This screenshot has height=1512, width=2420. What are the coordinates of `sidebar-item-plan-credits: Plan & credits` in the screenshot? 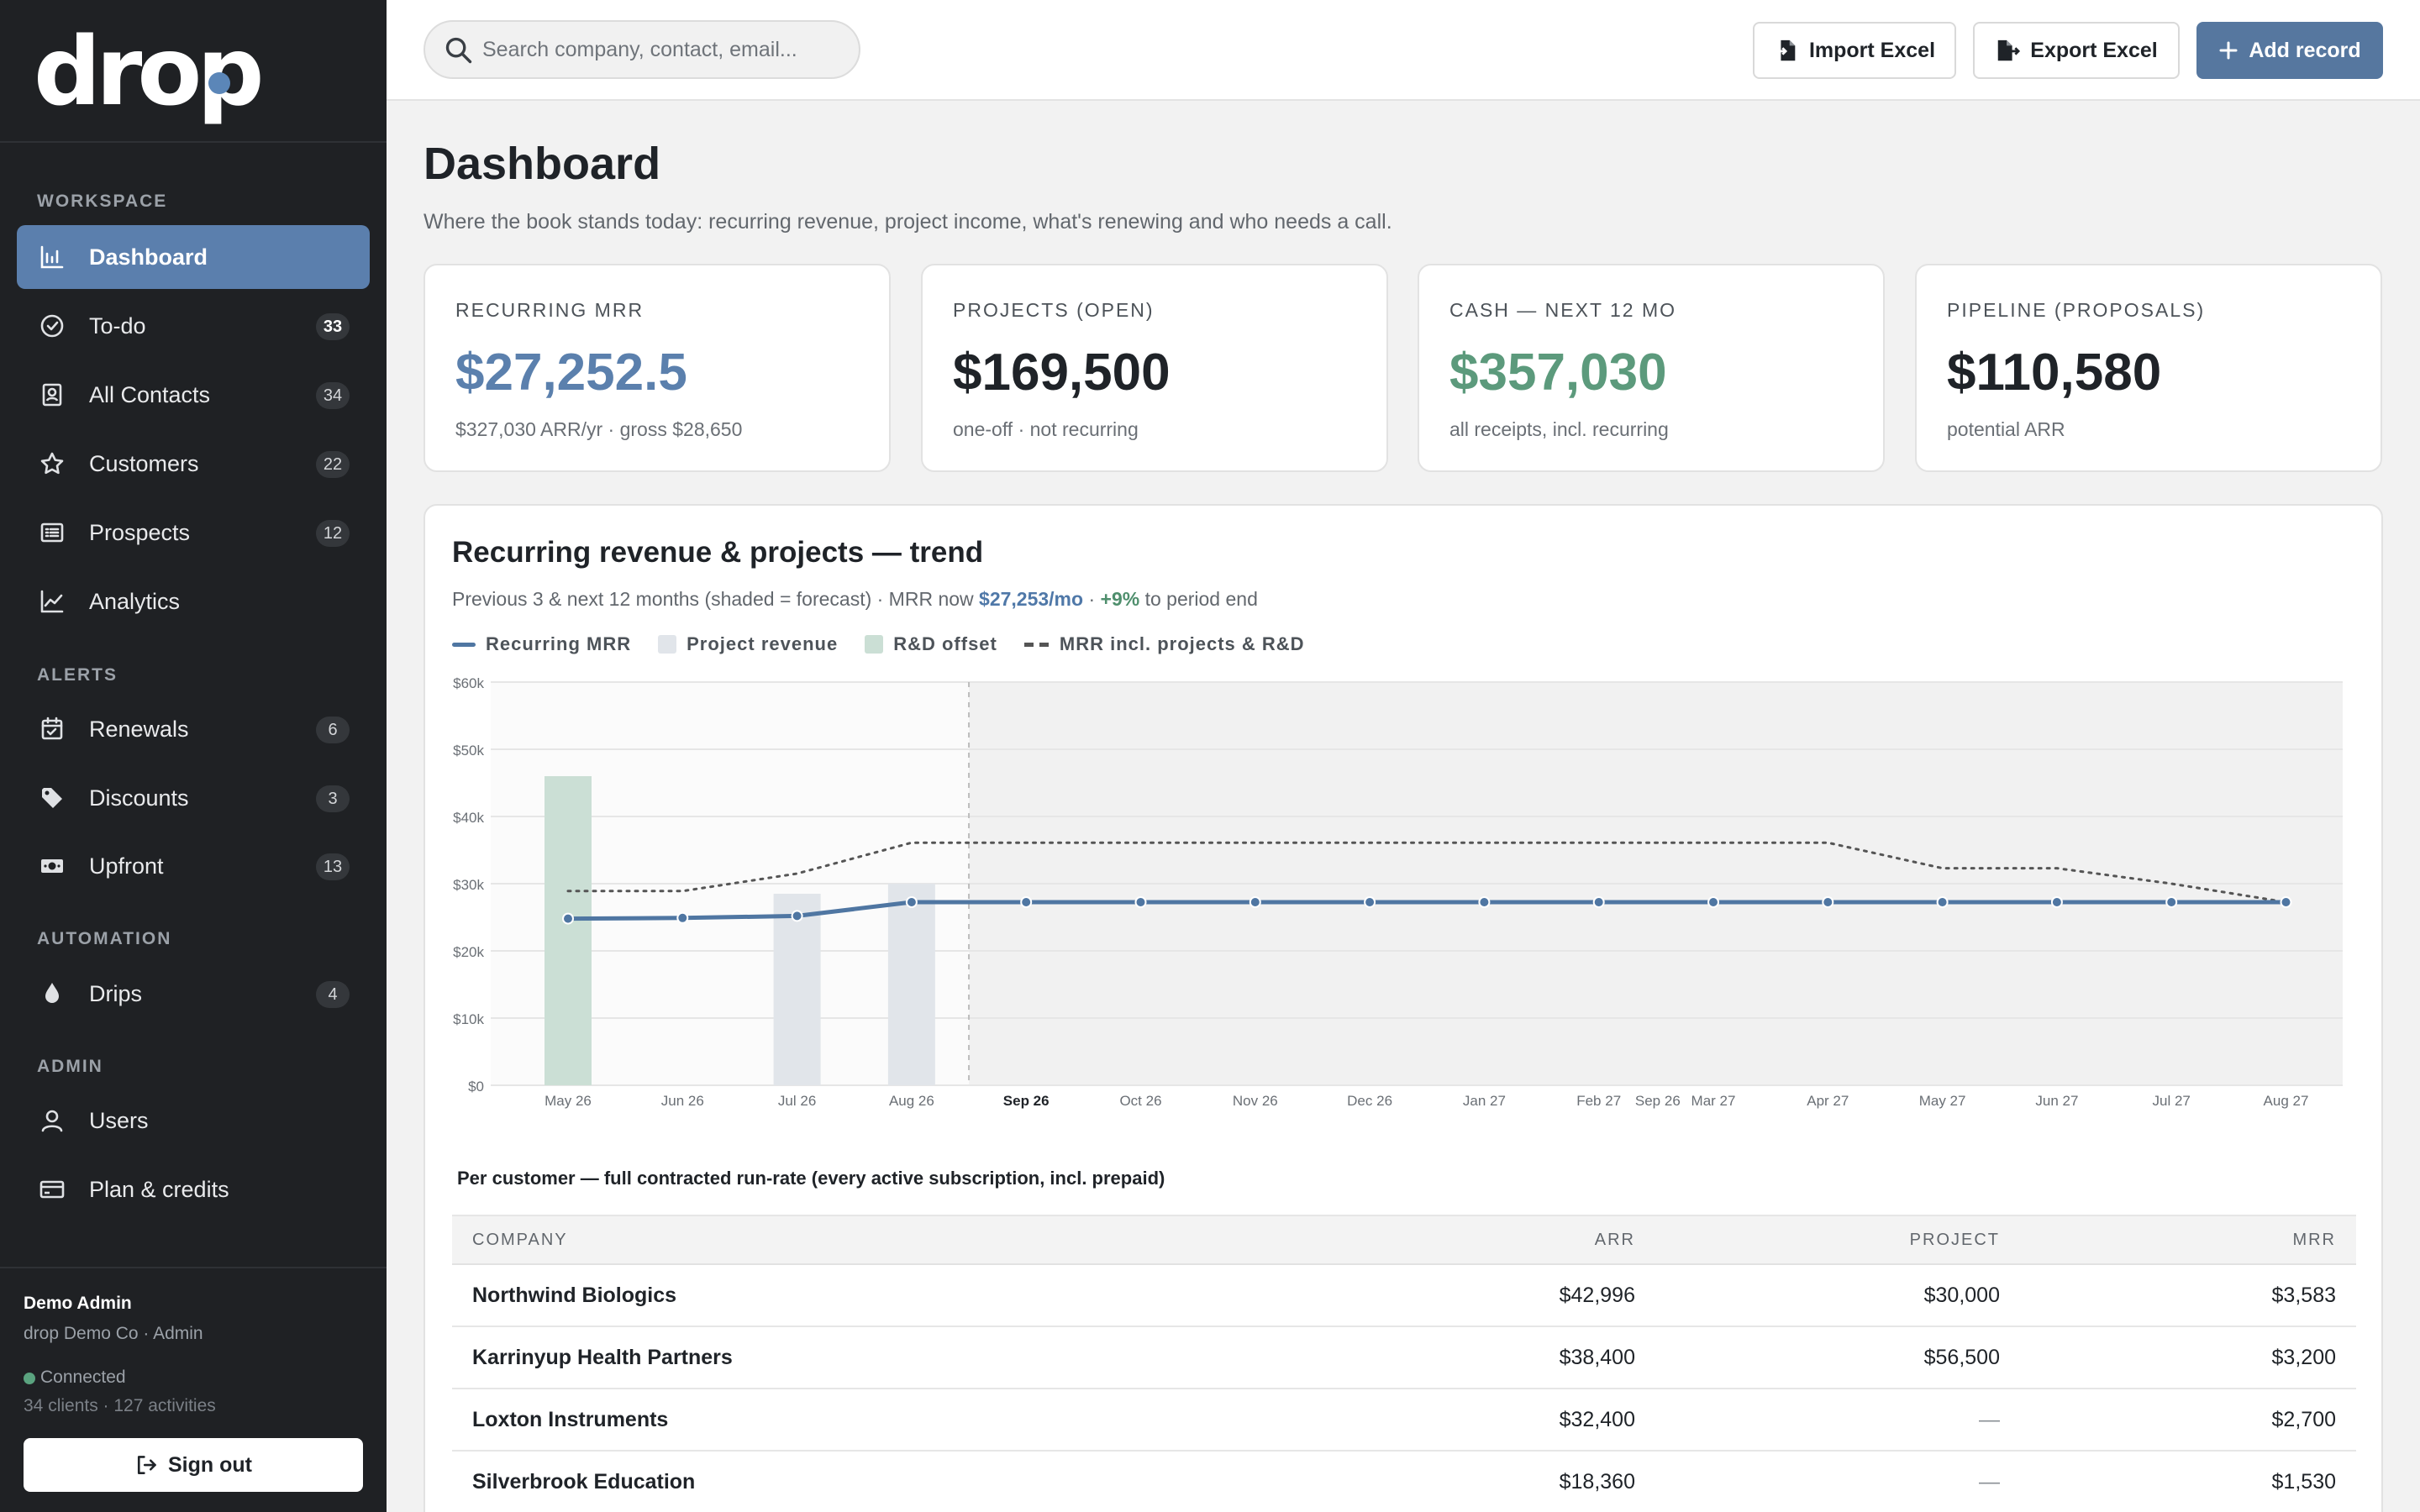 It's located at (193, 1189).